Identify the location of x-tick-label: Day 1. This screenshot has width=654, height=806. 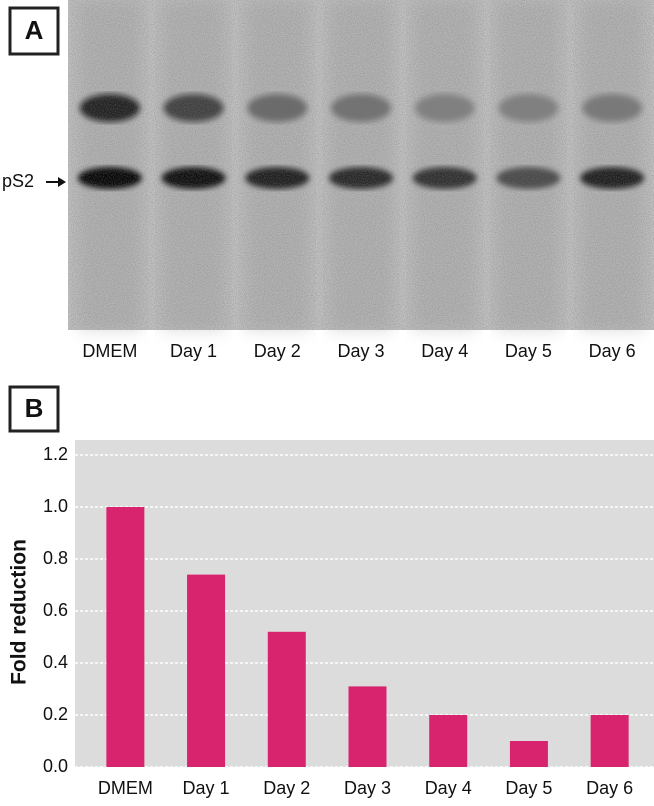
(206, 788).